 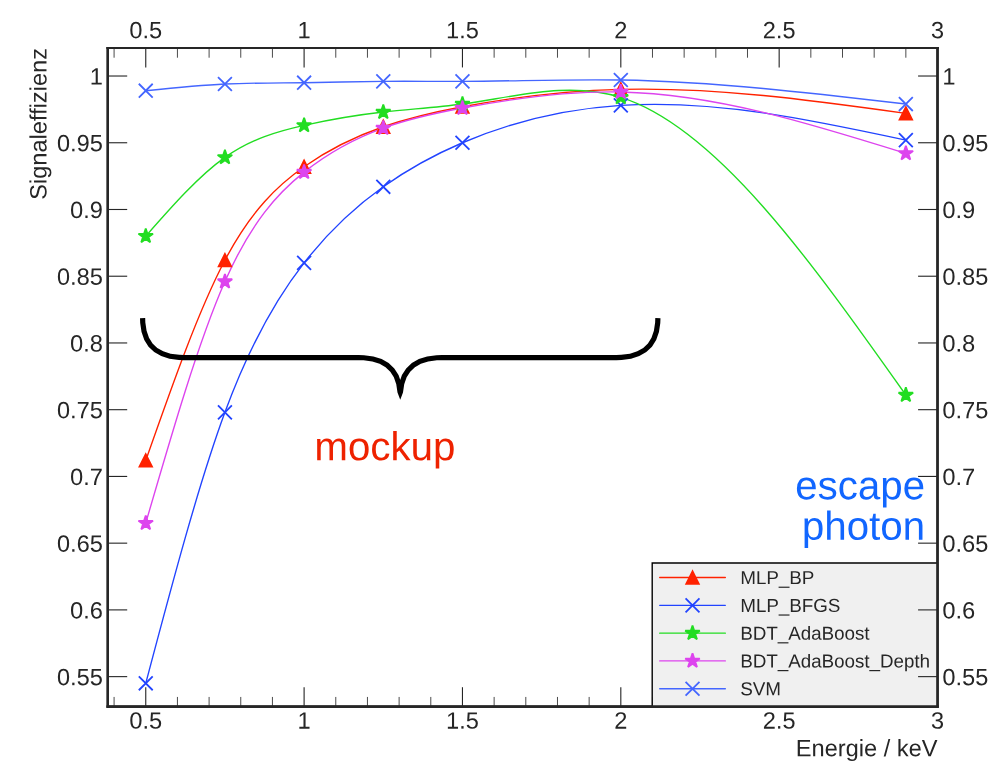 What do you see at coordinates (937, 30) in the screenshot?
I see `x2-tick-label: 3` at bounding box center [937, 30].